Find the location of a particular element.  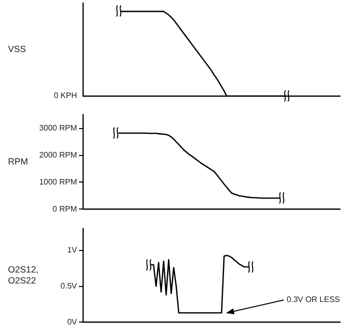

y-tick-label: 0.5V is located at coordinates (69, 285).